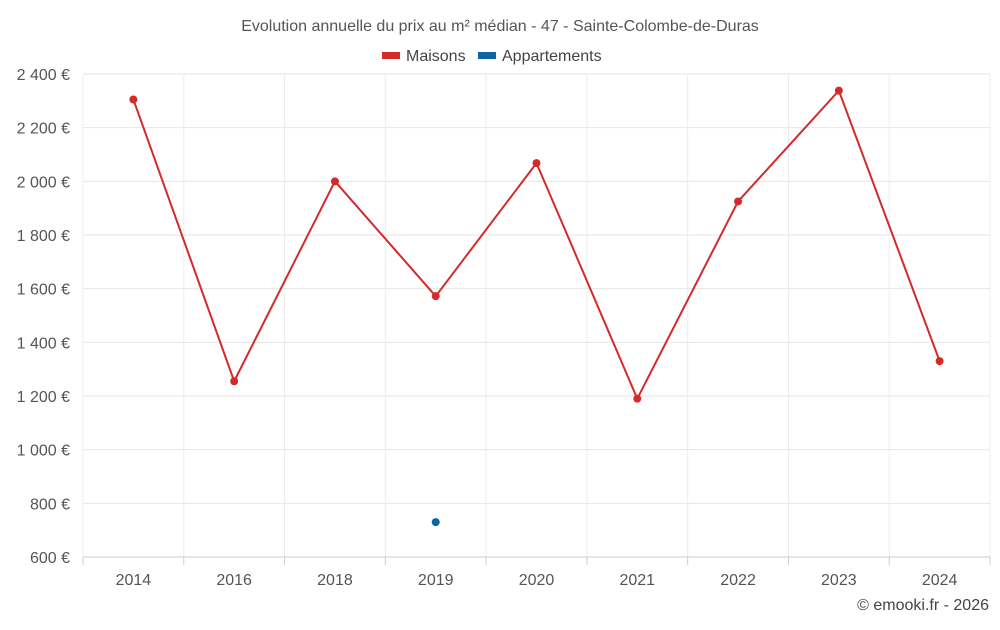 This screenshot has height=630, width=1000. What do you see at coordinates (738, 580) in the screenshot?
I see `x-tick-label: 2022` at bounding box center [738, 580].